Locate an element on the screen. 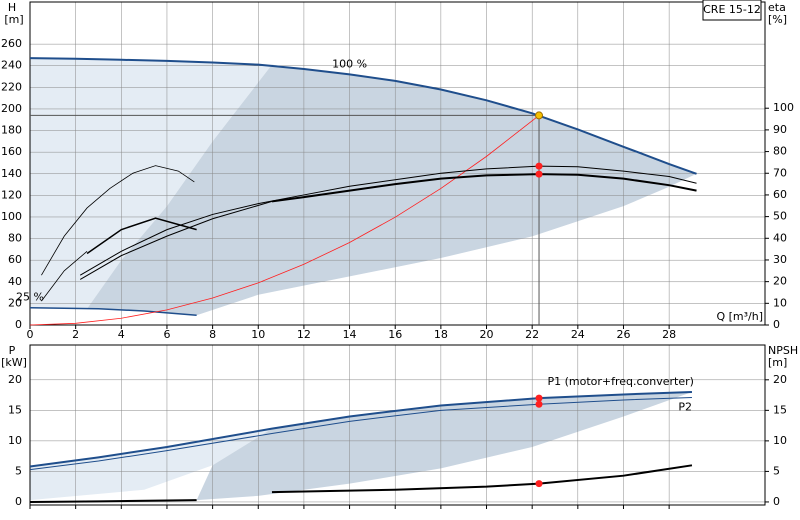  y2-tick-label: 80 is located at coordinates (780, 151).